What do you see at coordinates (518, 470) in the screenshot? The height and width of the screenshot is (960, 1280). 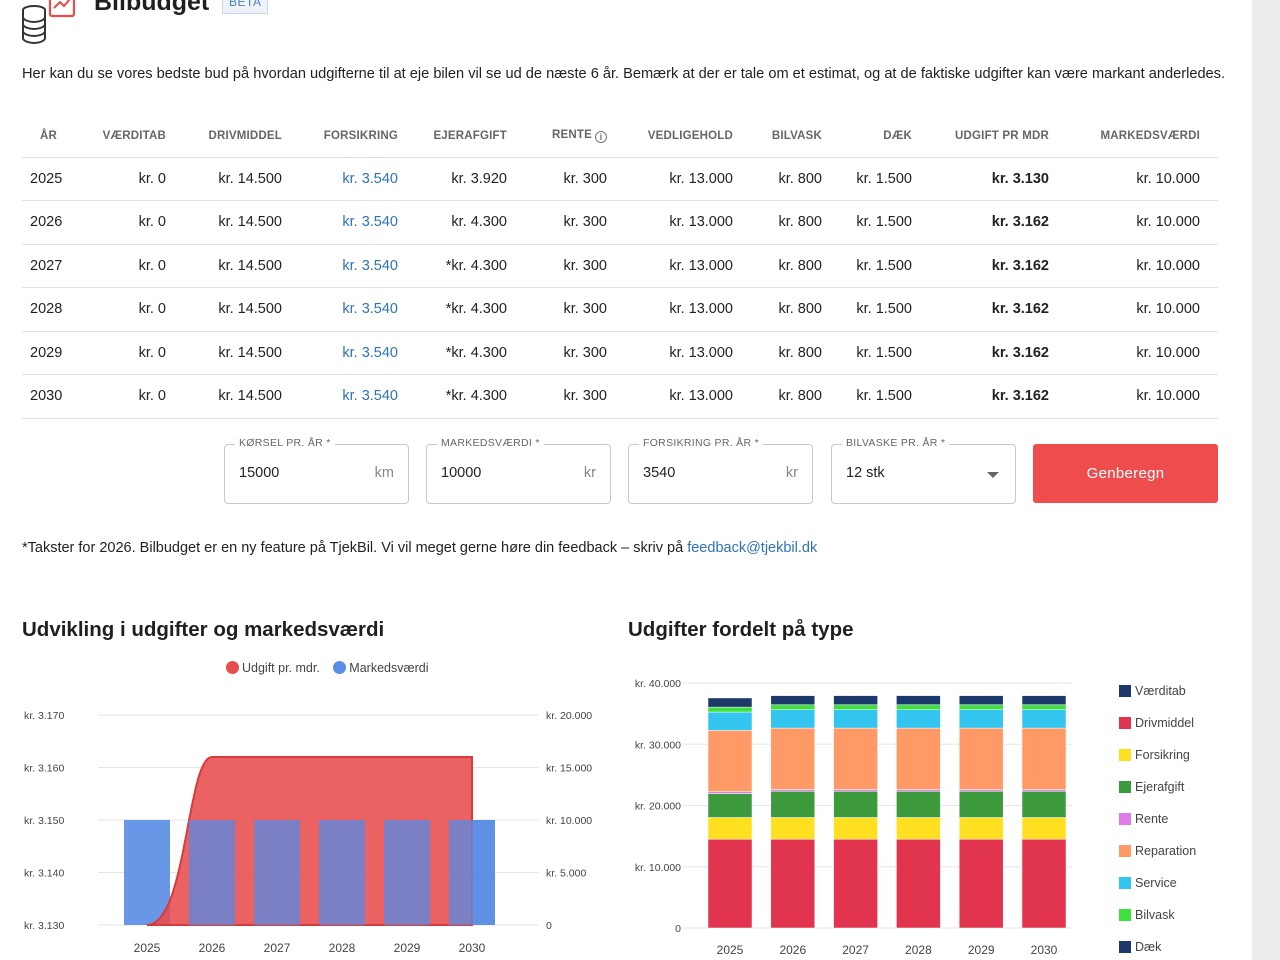 I see `markedsvaerdi-field: MARKEDSVÆRDI * 10000 kr` at bounding box center [518, 470].